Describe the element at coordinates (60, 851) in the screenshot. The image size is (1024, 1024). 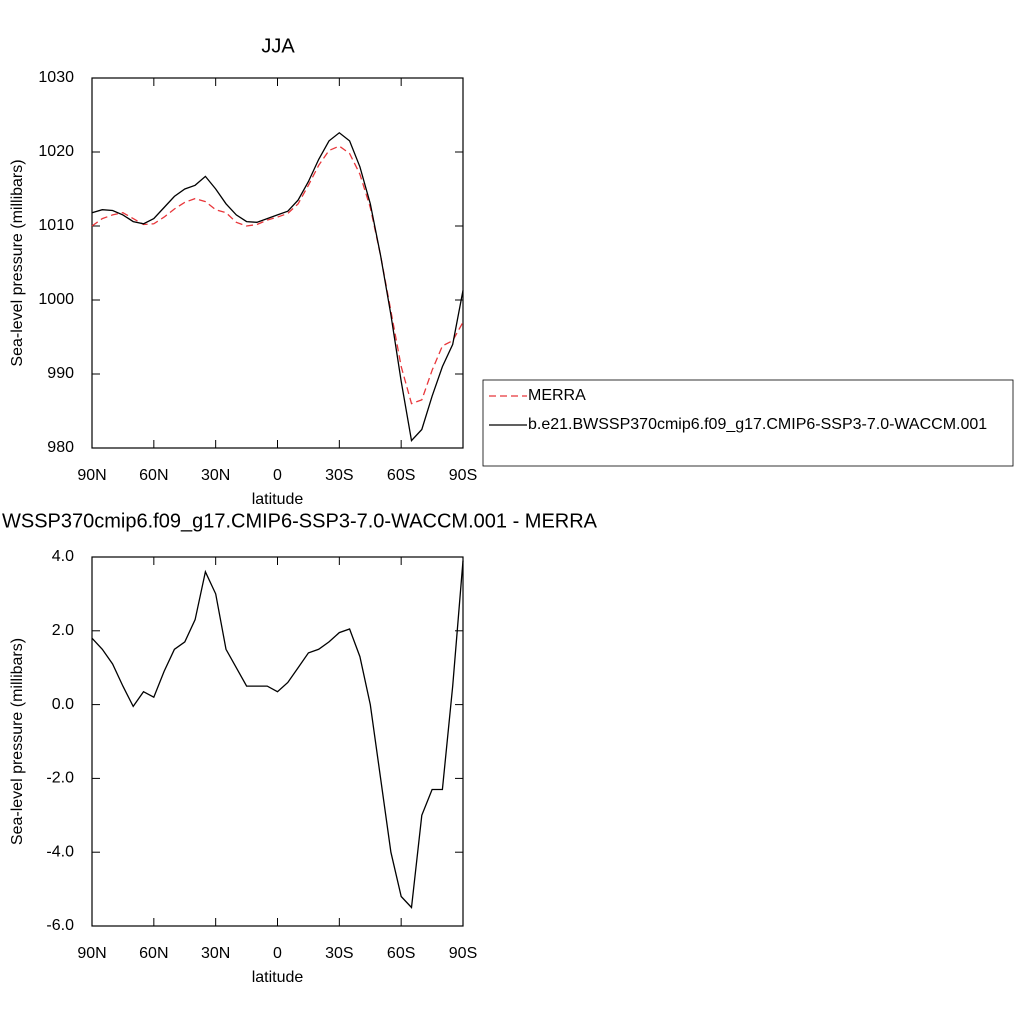
I see `y-tick-label: -4.0` at that location.